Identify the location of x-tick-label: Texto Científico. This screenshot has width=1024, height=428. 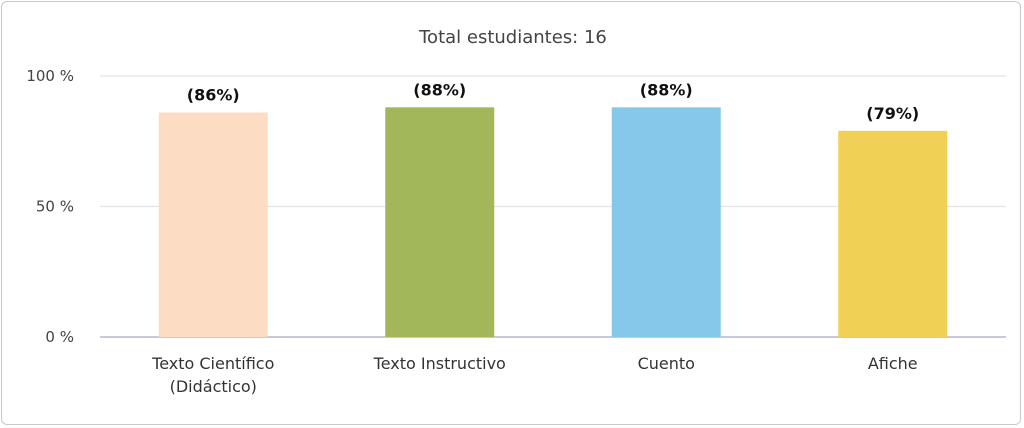
(212, 363).